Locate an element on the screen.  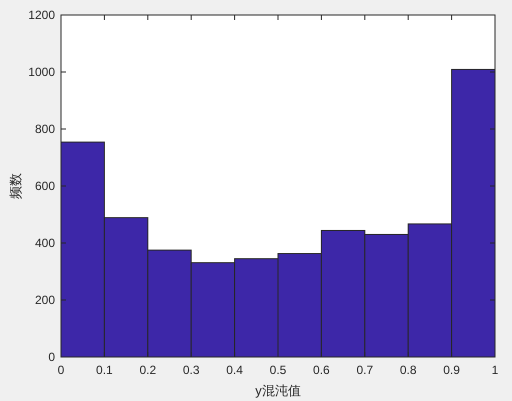
x-tick-label: 0.1 is located at coordinates (105, 370).